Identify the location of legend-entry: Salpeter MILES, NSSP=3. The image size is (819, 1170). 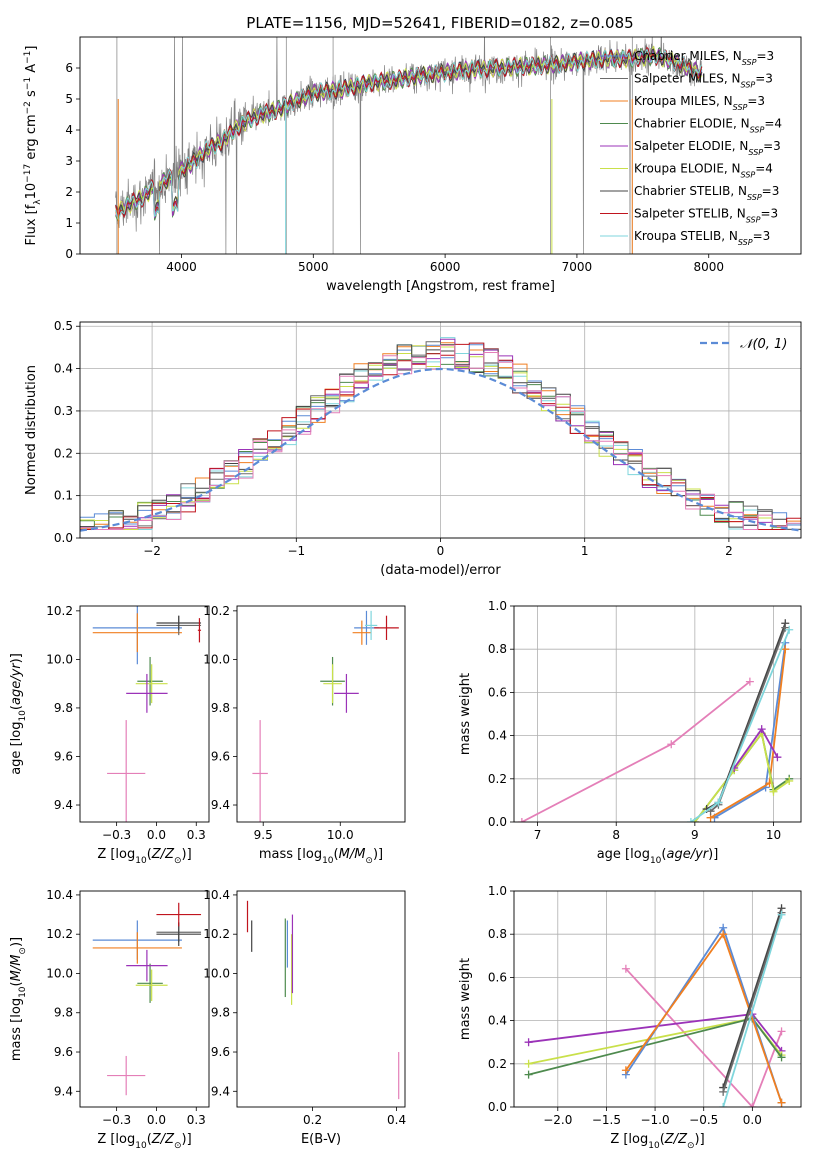
(703, 81).